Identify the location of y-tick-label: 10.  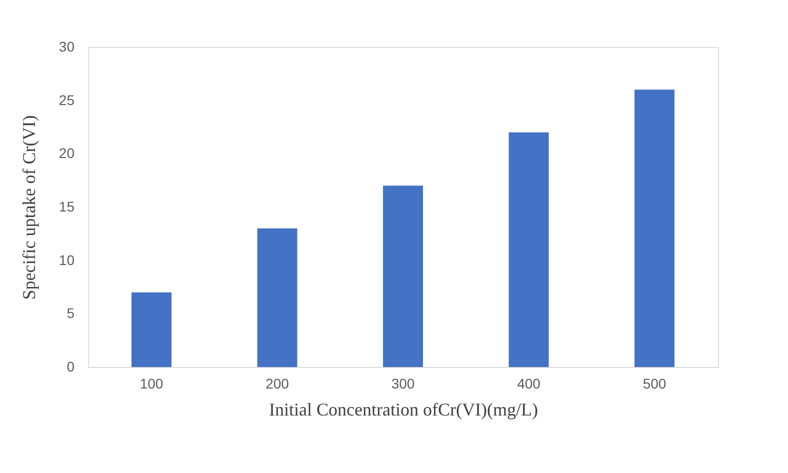
(66, 260).